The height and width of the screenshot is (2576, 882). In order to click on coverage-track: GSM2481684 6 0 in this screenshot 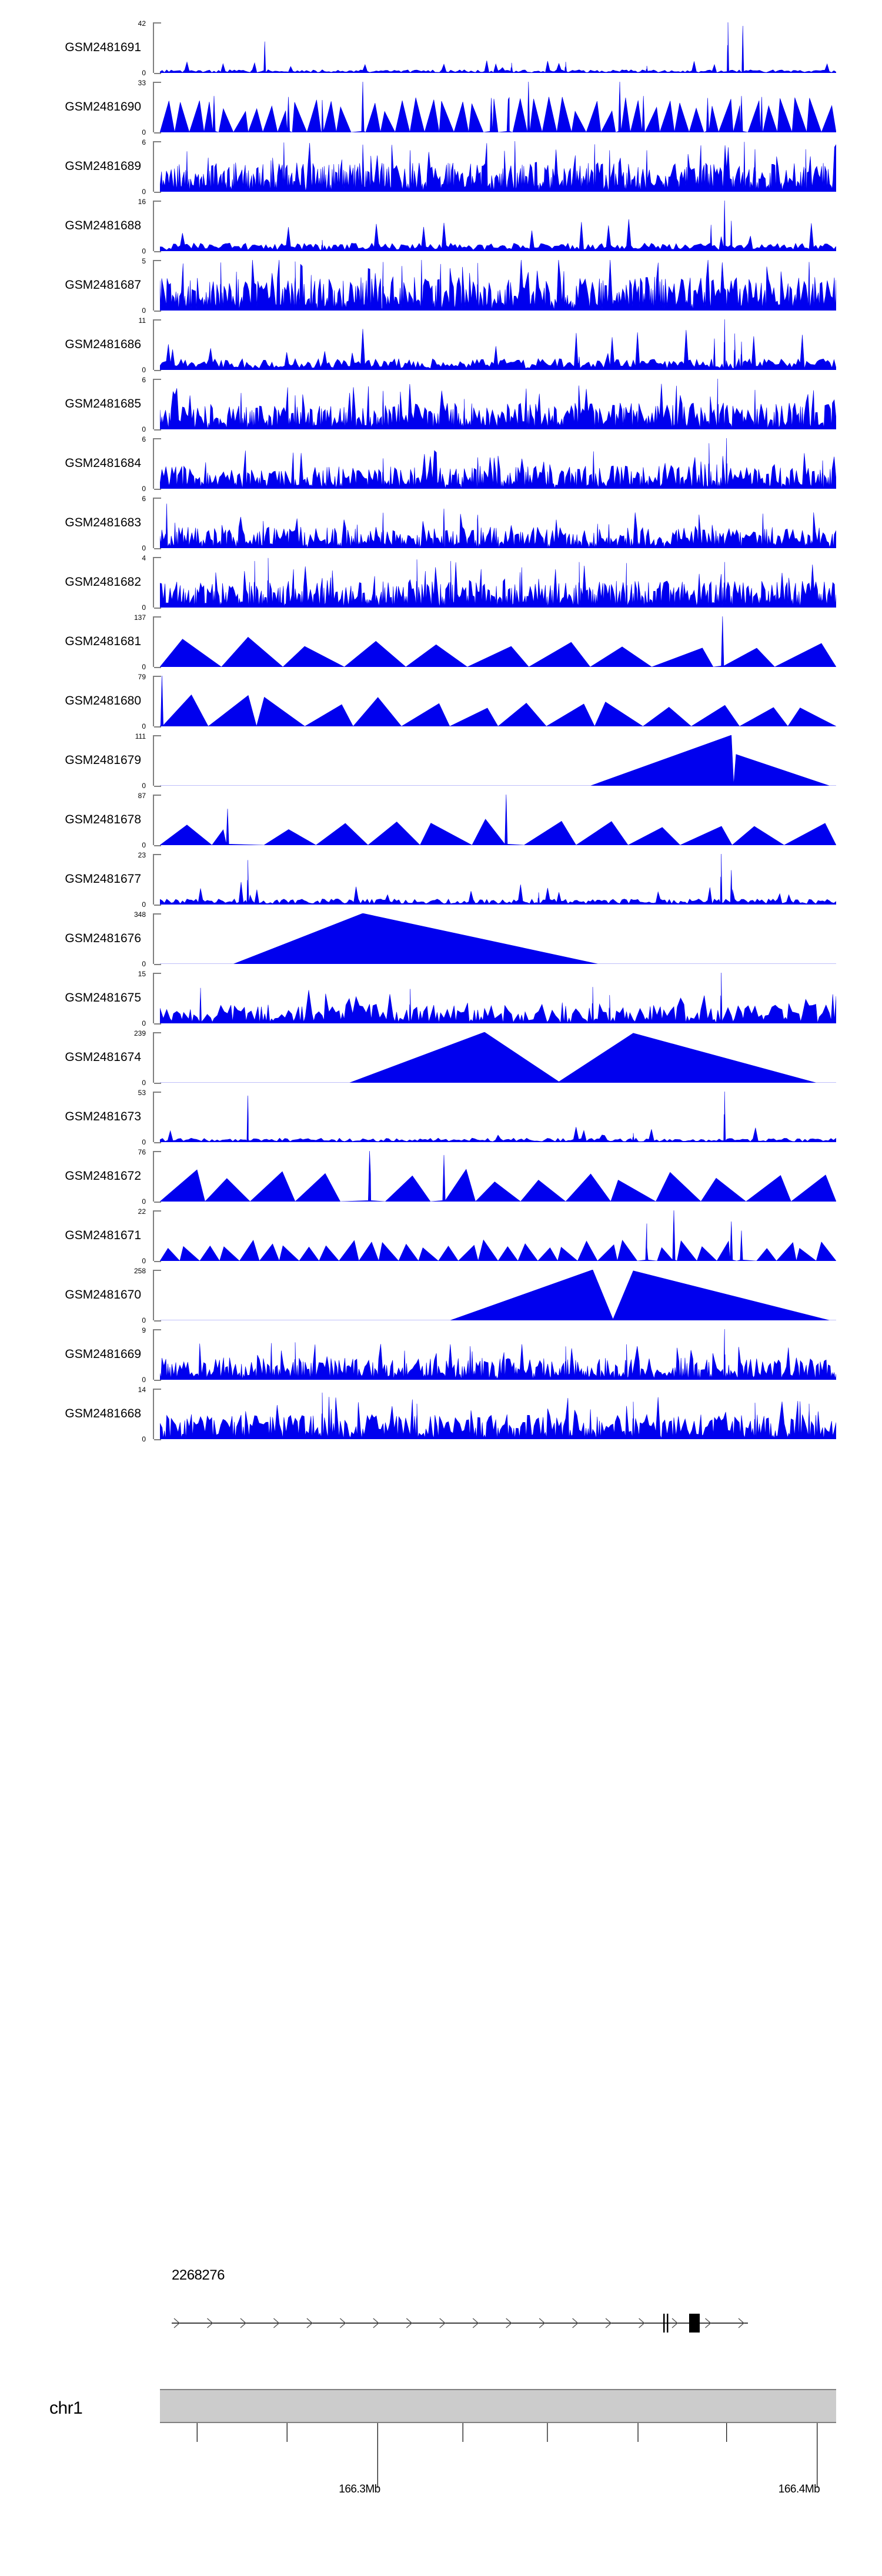, I will do `click(441, 464)`.